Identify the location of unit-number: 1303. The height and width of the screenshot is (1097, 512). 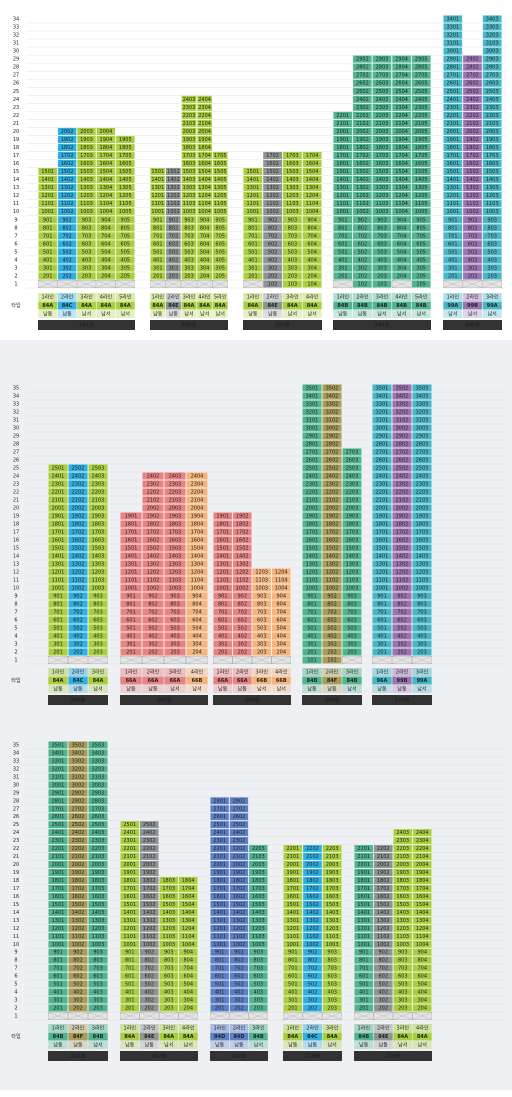
(175, 565).